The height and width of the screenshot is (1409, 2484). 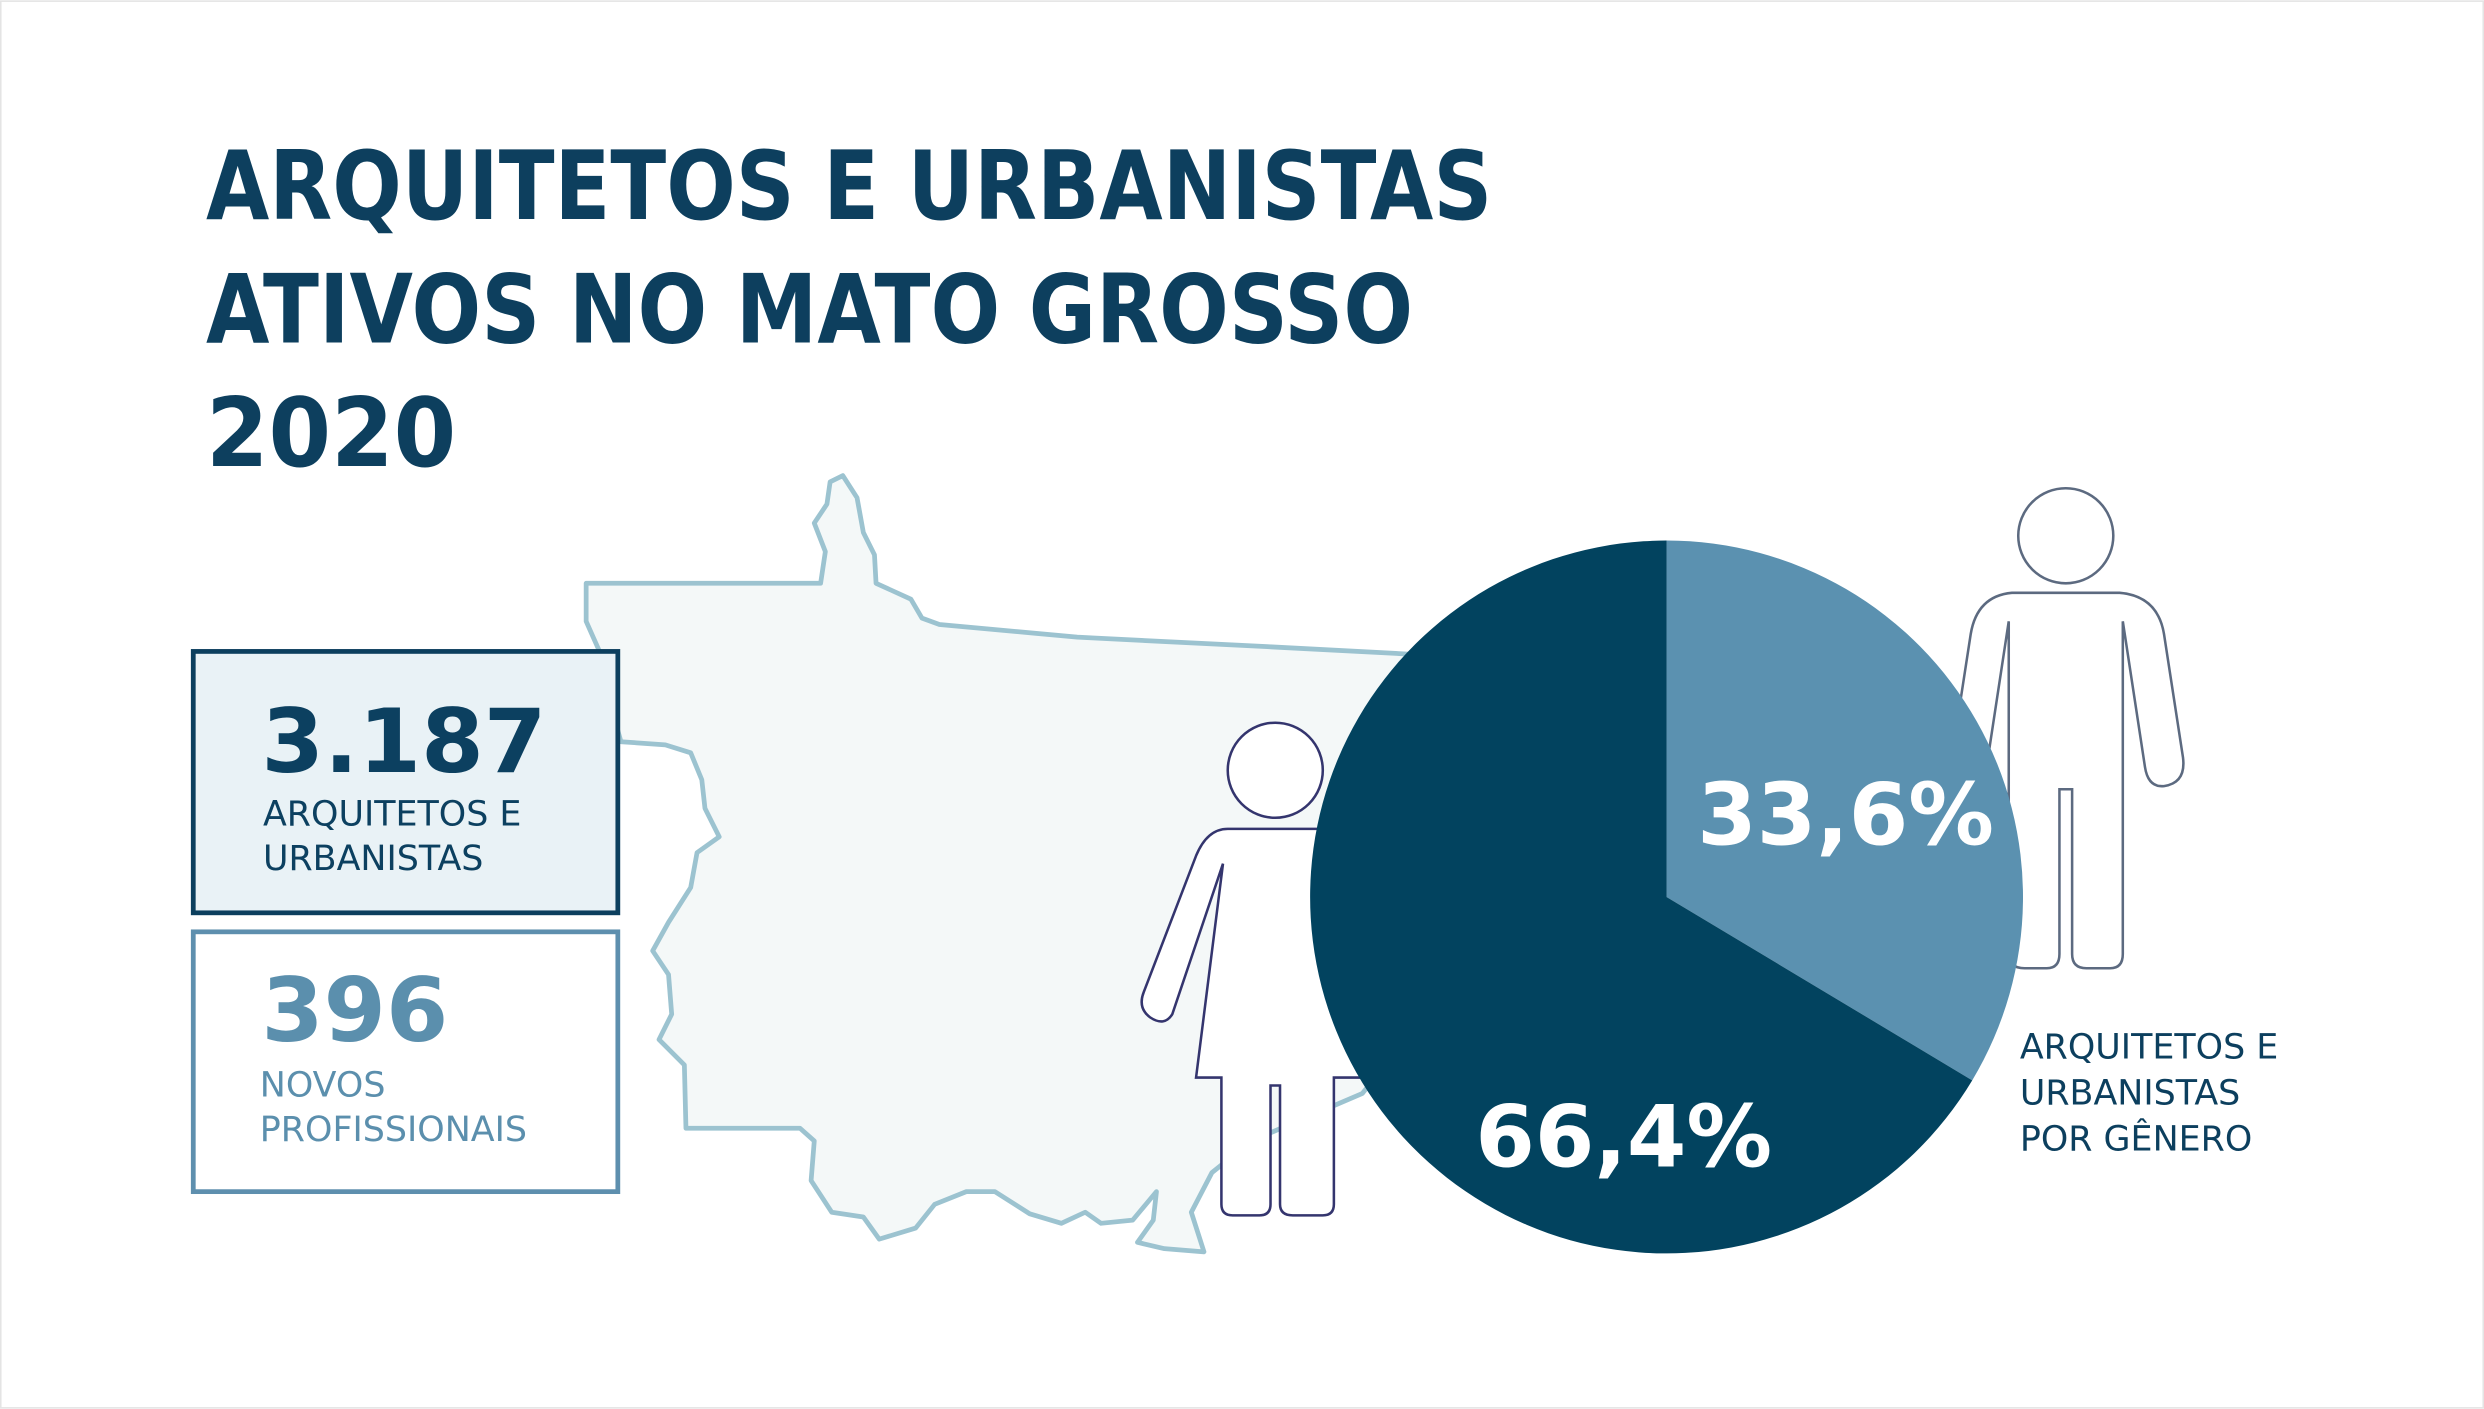 I want to click on woman-icon, so click(x=1252, y=969).